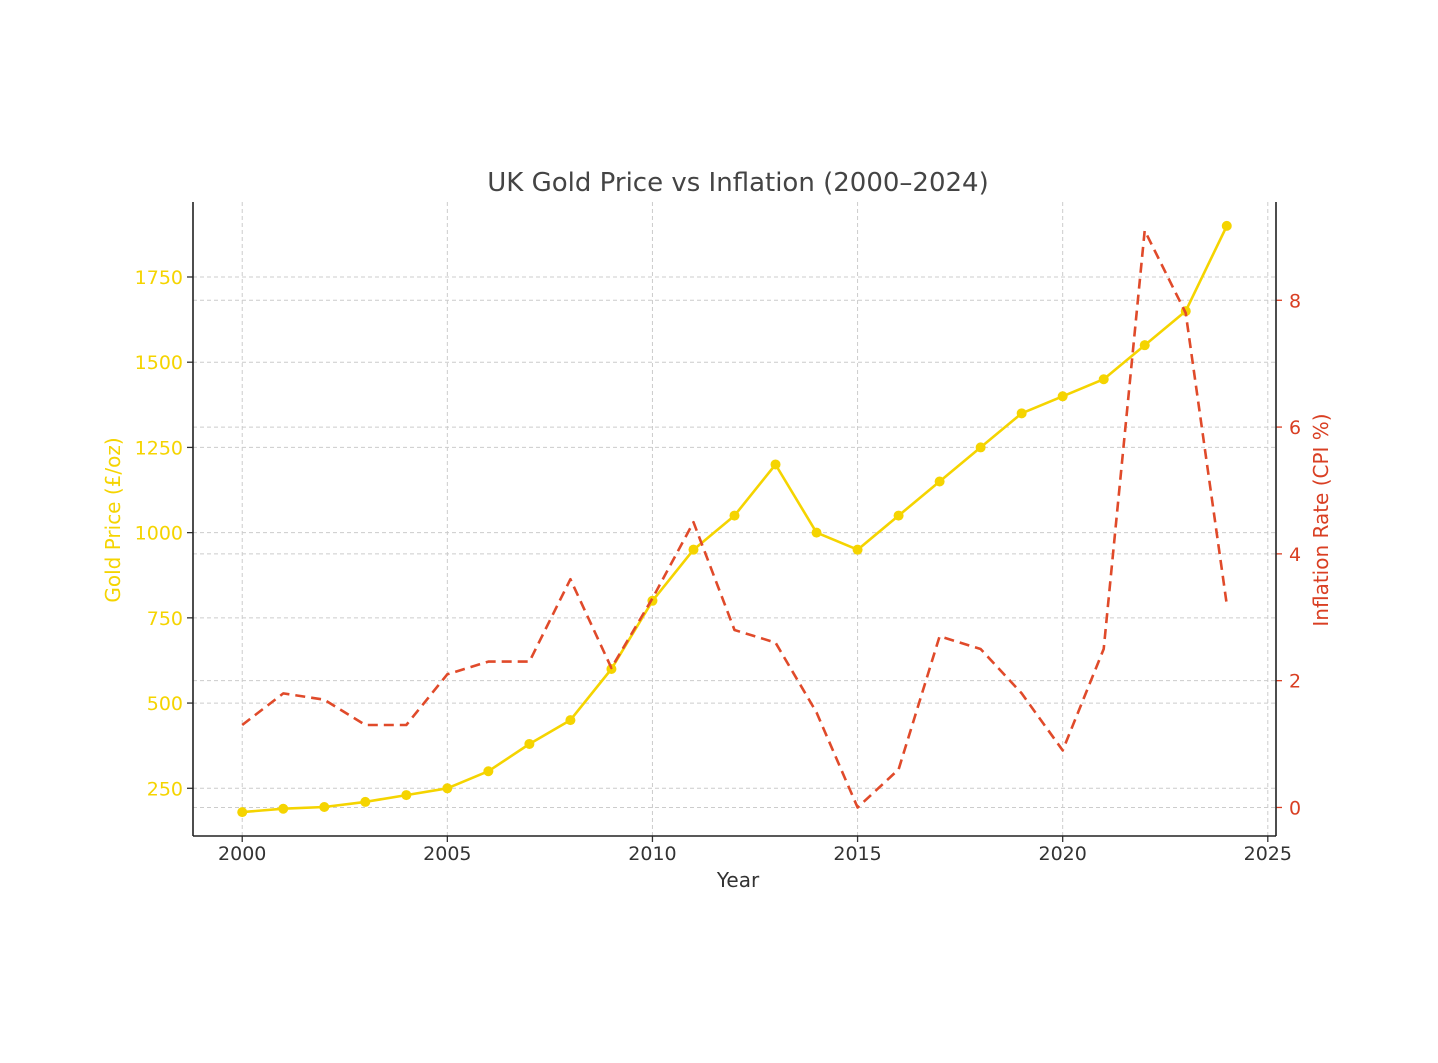 This screenshot has width=1438, height=1063. What do you see at coordinates (447, 854) in the screenshot?
I see `x-tick-label-2005: 2005` at bounding box center [447, 854].